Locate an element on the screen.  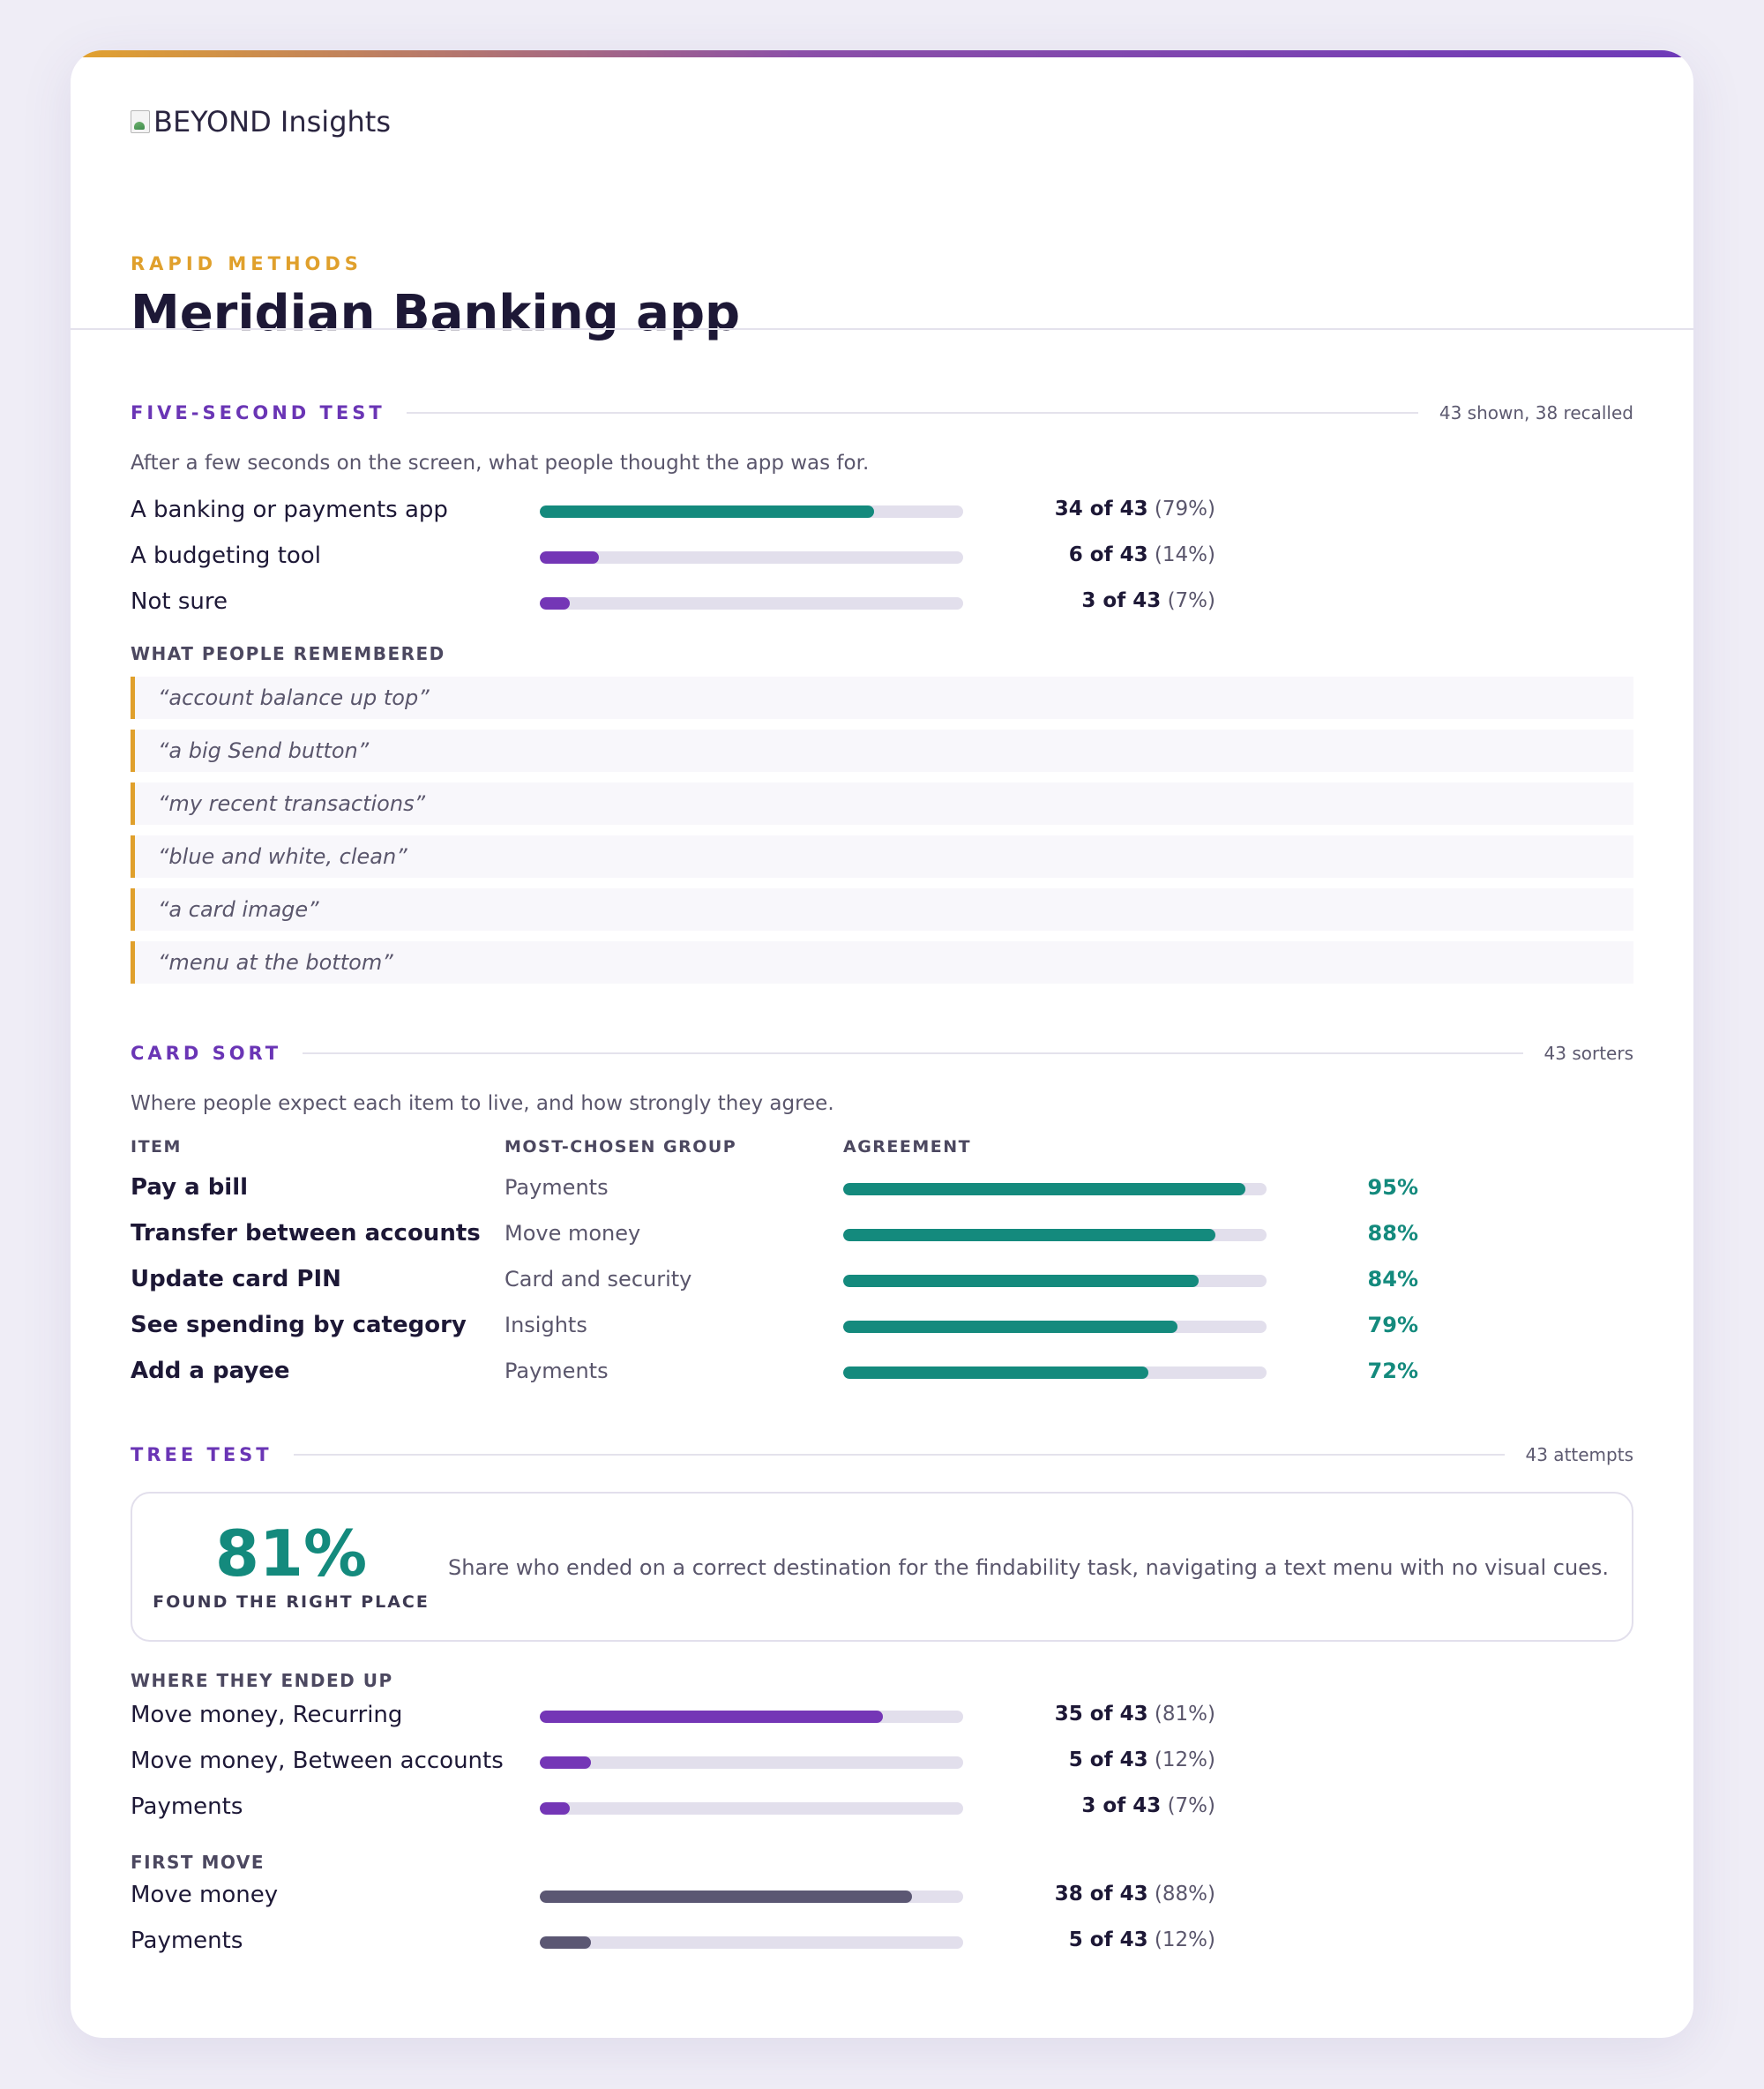
five-second-bar-row: A banking or payments app 34 of 43 (79%) is located at coordinates (673, 511).